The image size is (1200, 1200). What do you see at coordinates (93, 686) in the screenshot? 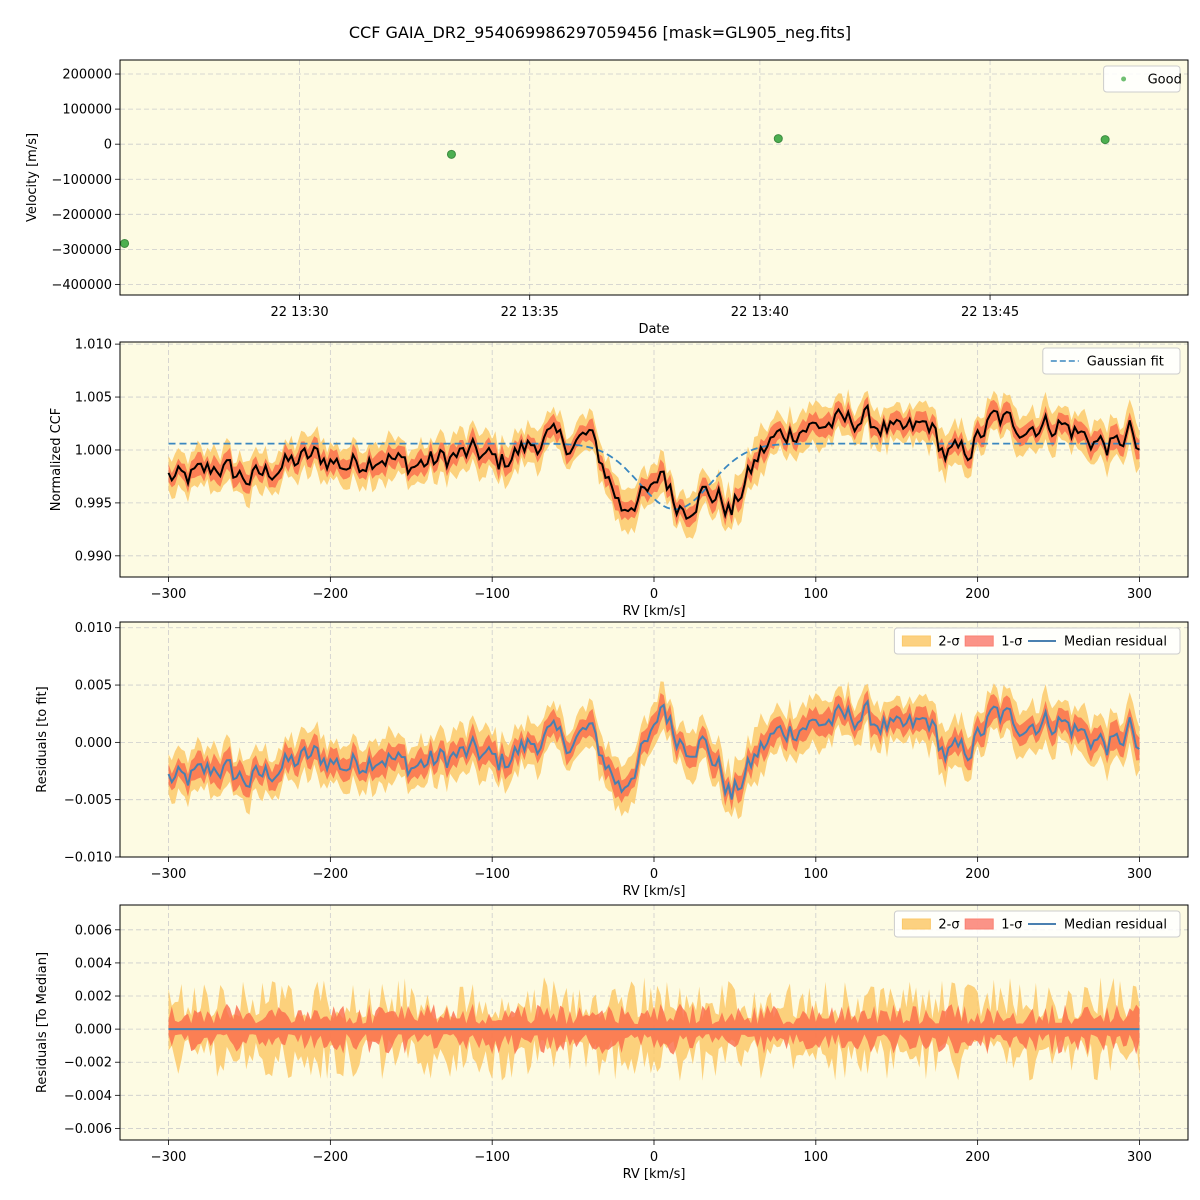
I see `y-tick-label: 0.005` at bounding box center [93, 686].